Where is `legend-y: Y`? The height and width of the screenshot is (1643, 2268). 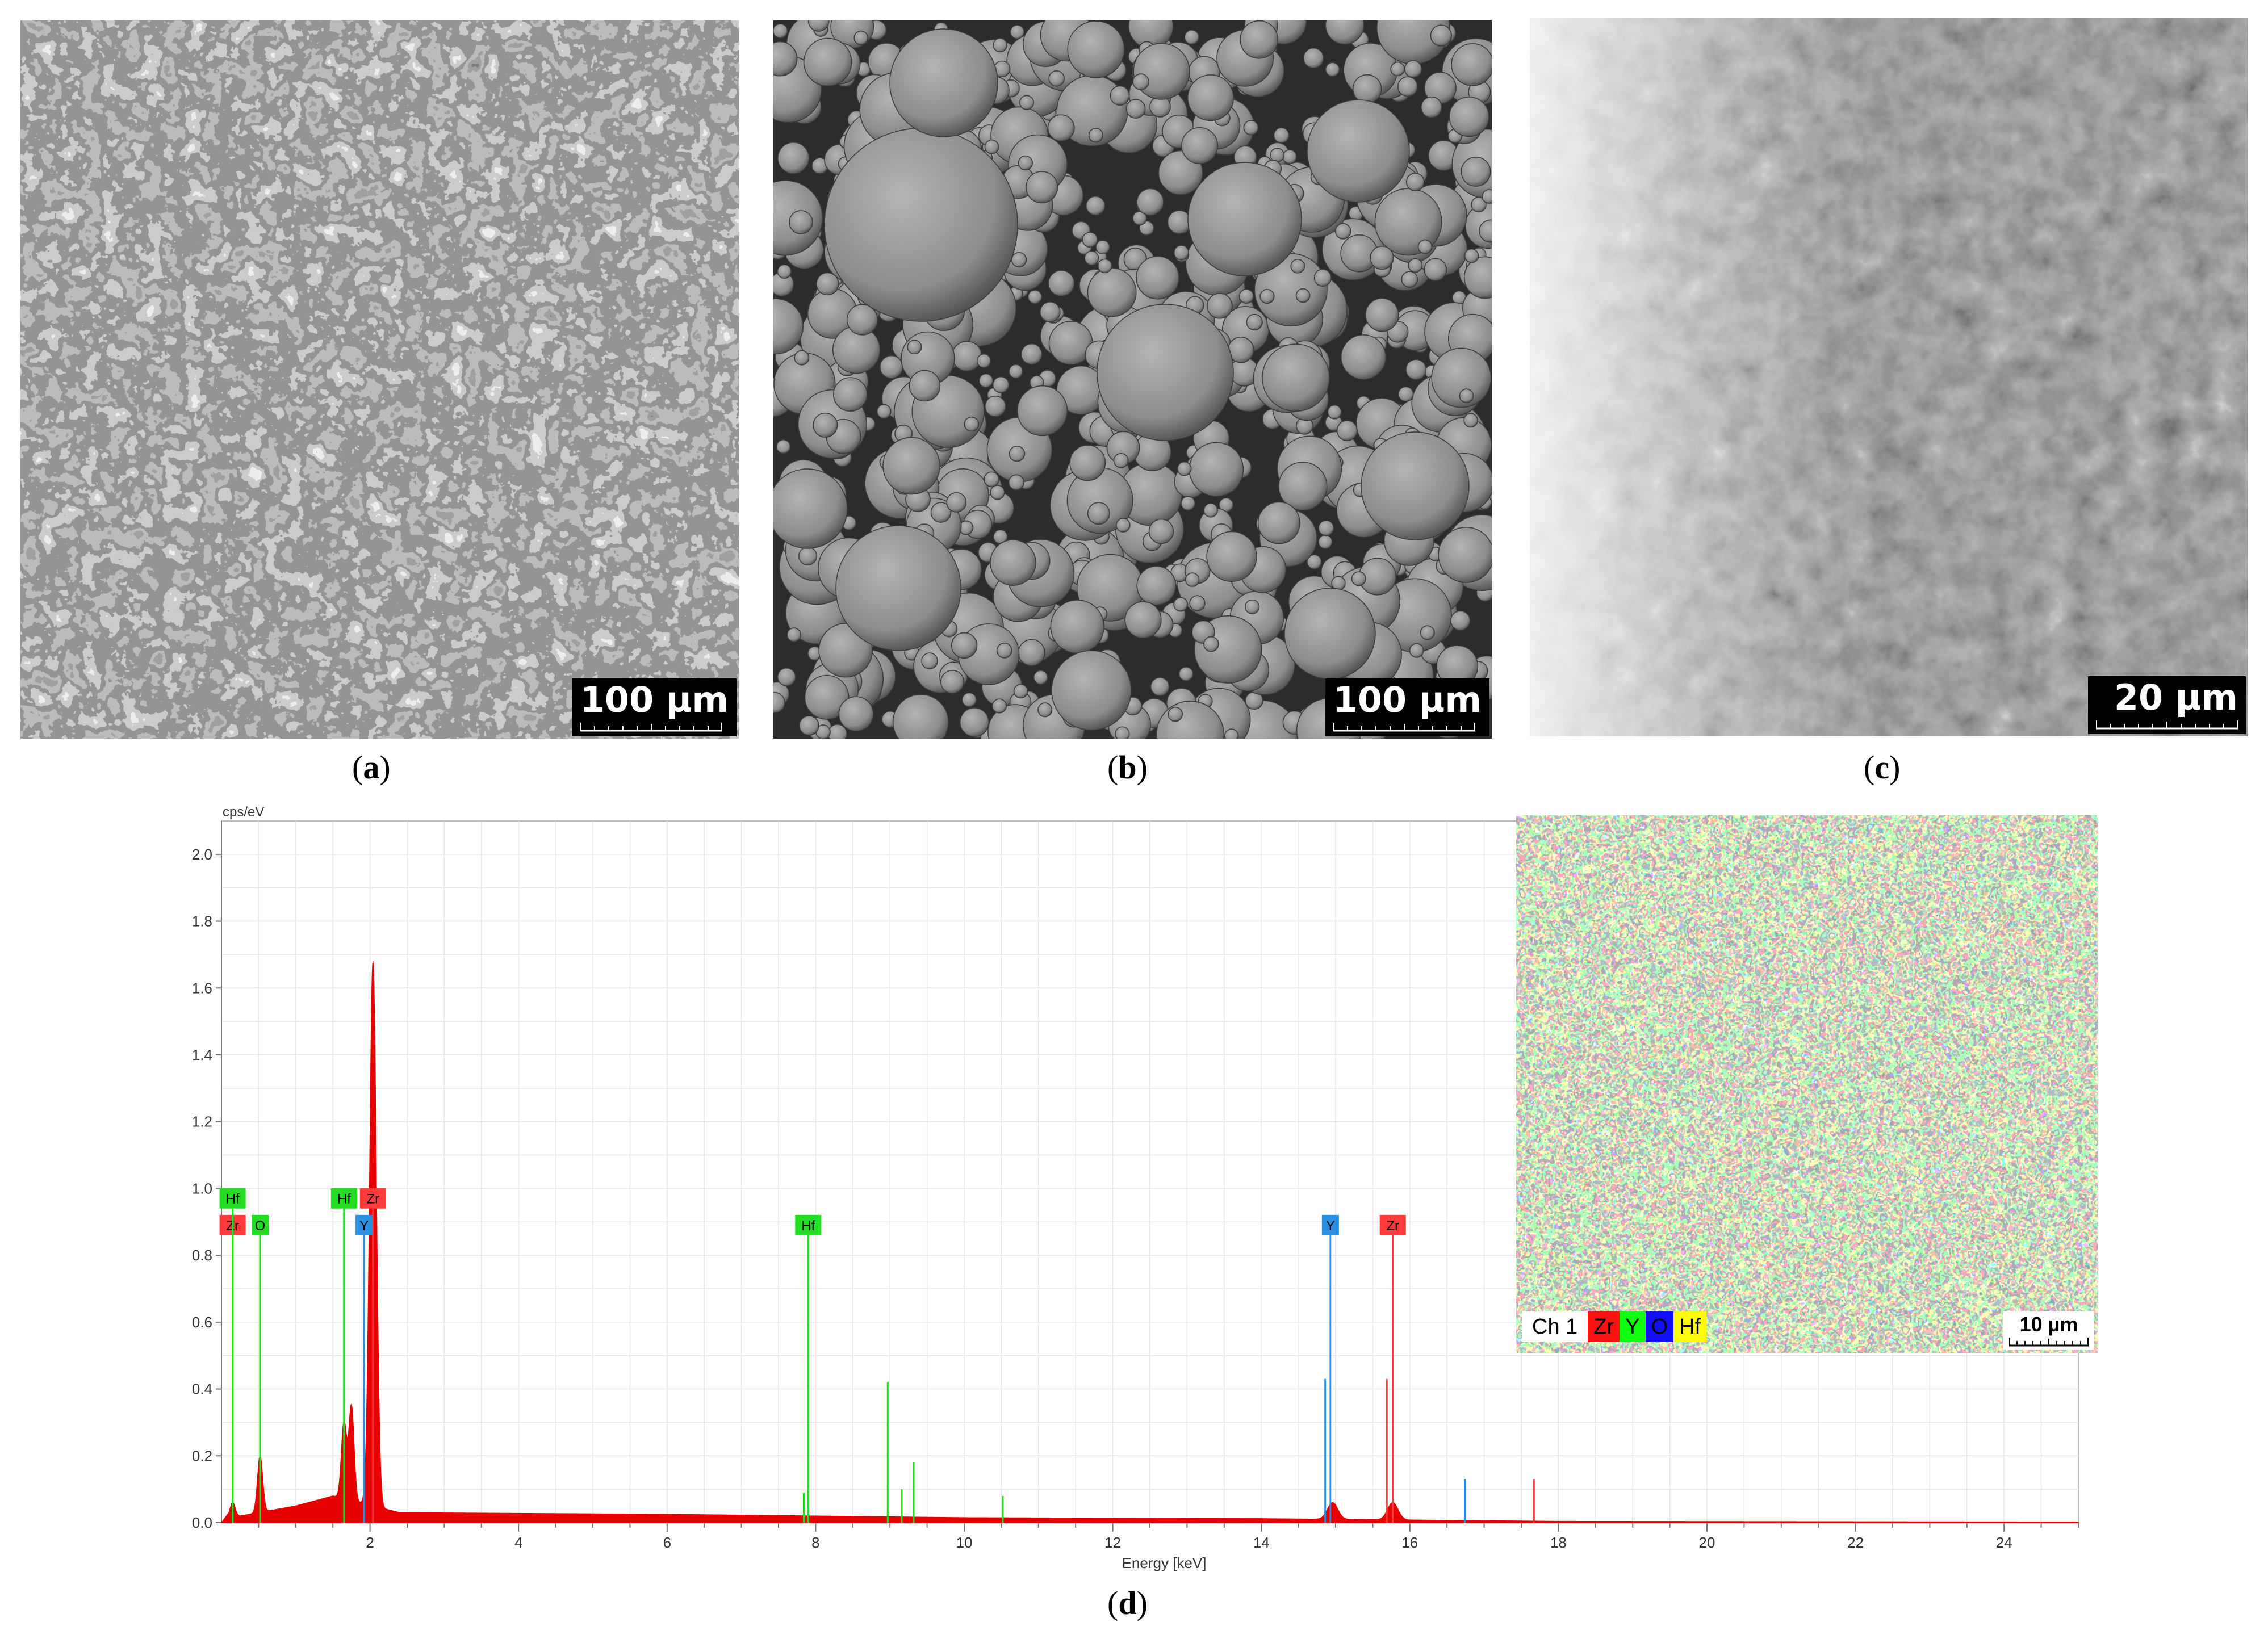 legend-y: Y is located at coordinates (1633, 1326).